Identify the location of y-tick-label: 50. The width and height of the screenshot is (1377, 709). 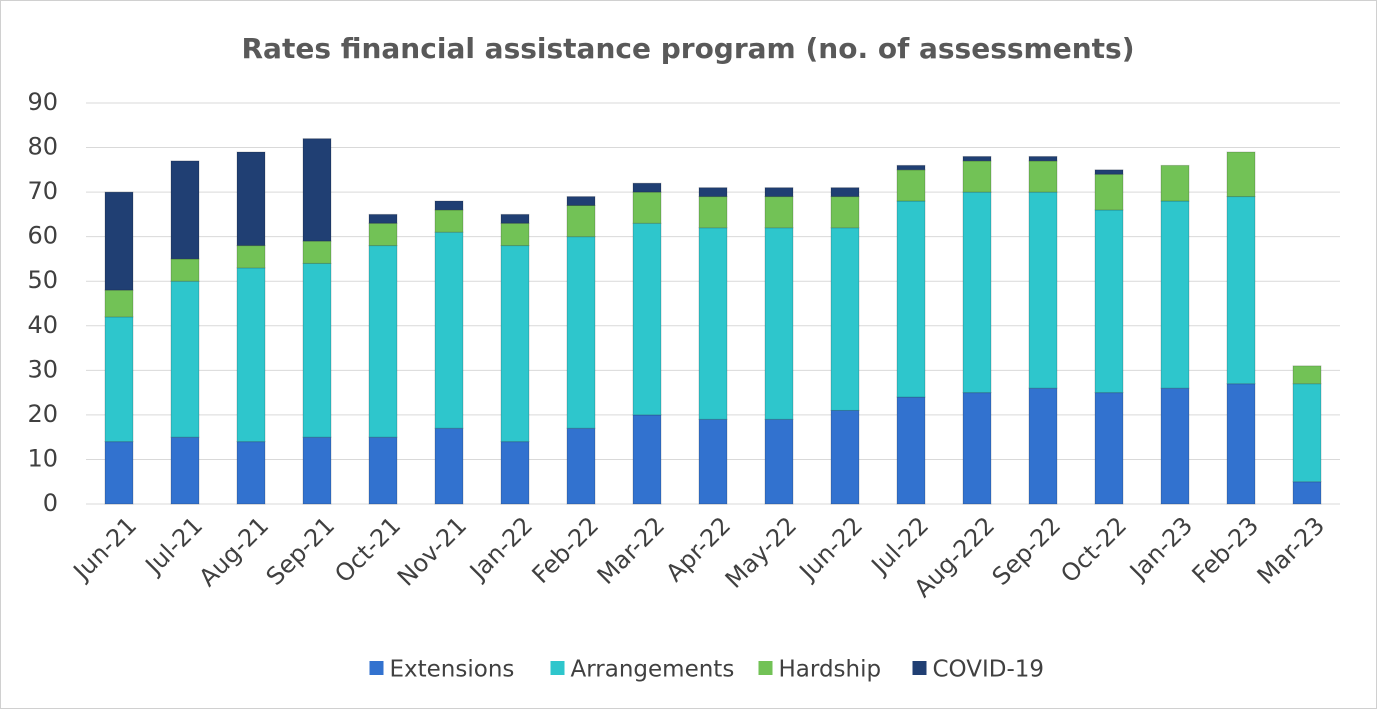
(42, 280).